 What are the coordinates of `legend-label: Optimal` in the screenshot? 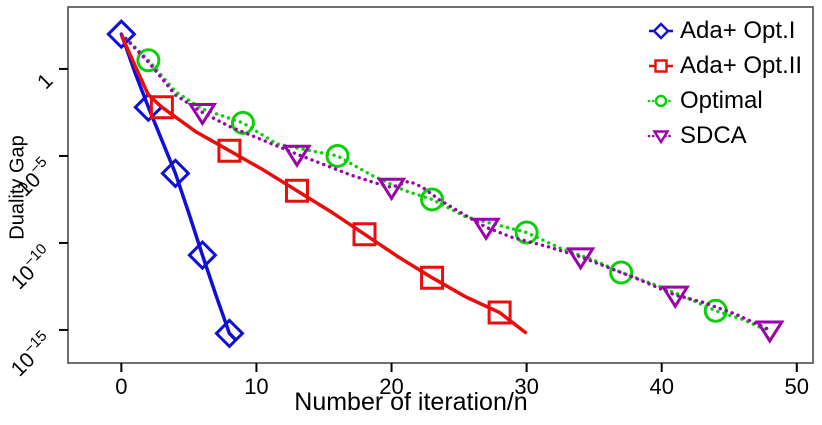 It's located at (721, 100).